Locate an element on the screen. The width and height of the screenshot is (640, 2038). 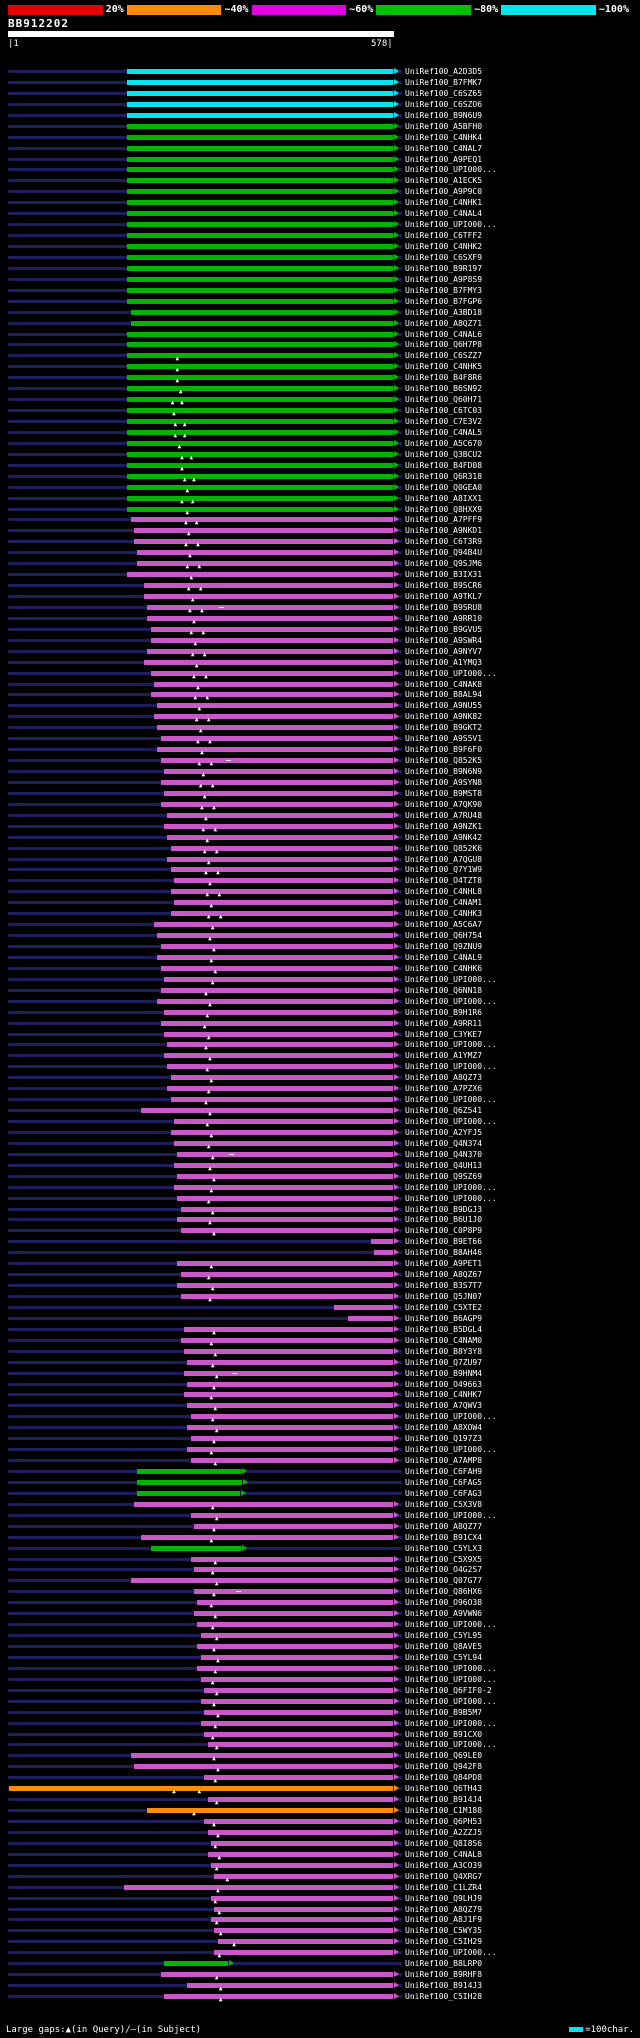
alignment-row: ▲ UniRef100_C0P8P9 is located at coordinates (320, 1231).